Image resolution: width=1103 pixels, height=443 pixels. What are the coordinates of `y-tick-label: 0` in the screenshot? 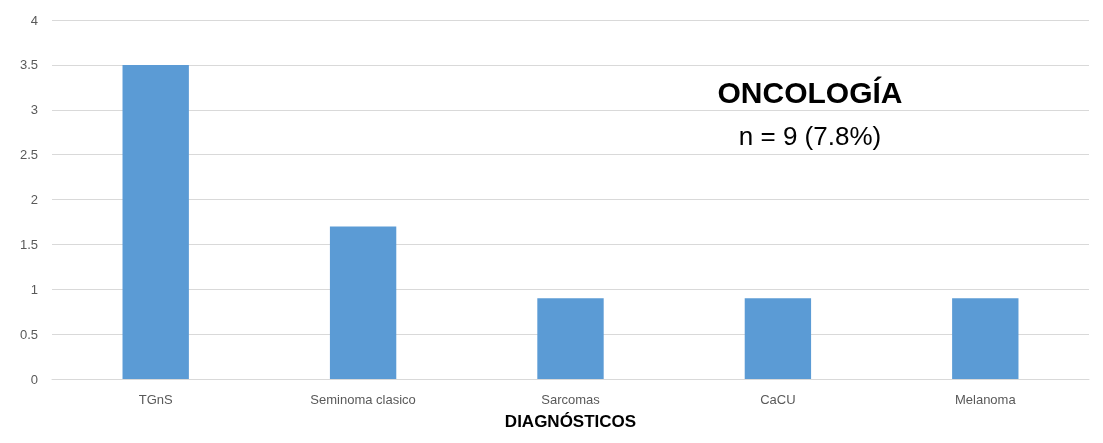 It's located at (34, 379).